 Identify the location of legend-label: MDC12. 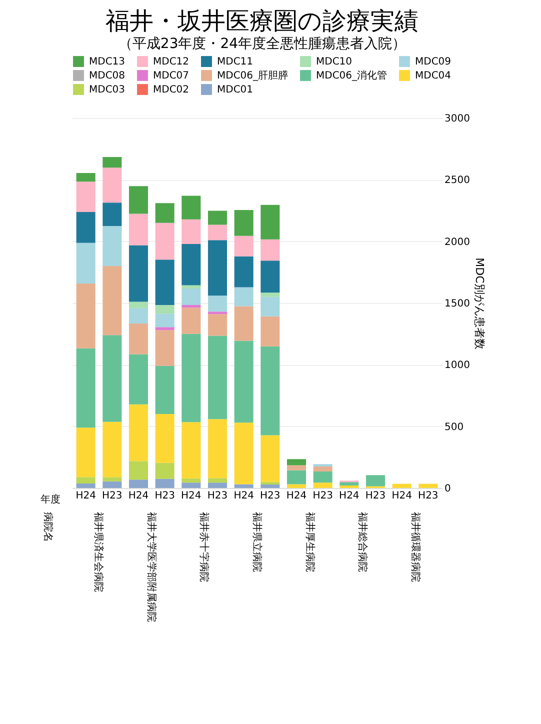
(171, 62).